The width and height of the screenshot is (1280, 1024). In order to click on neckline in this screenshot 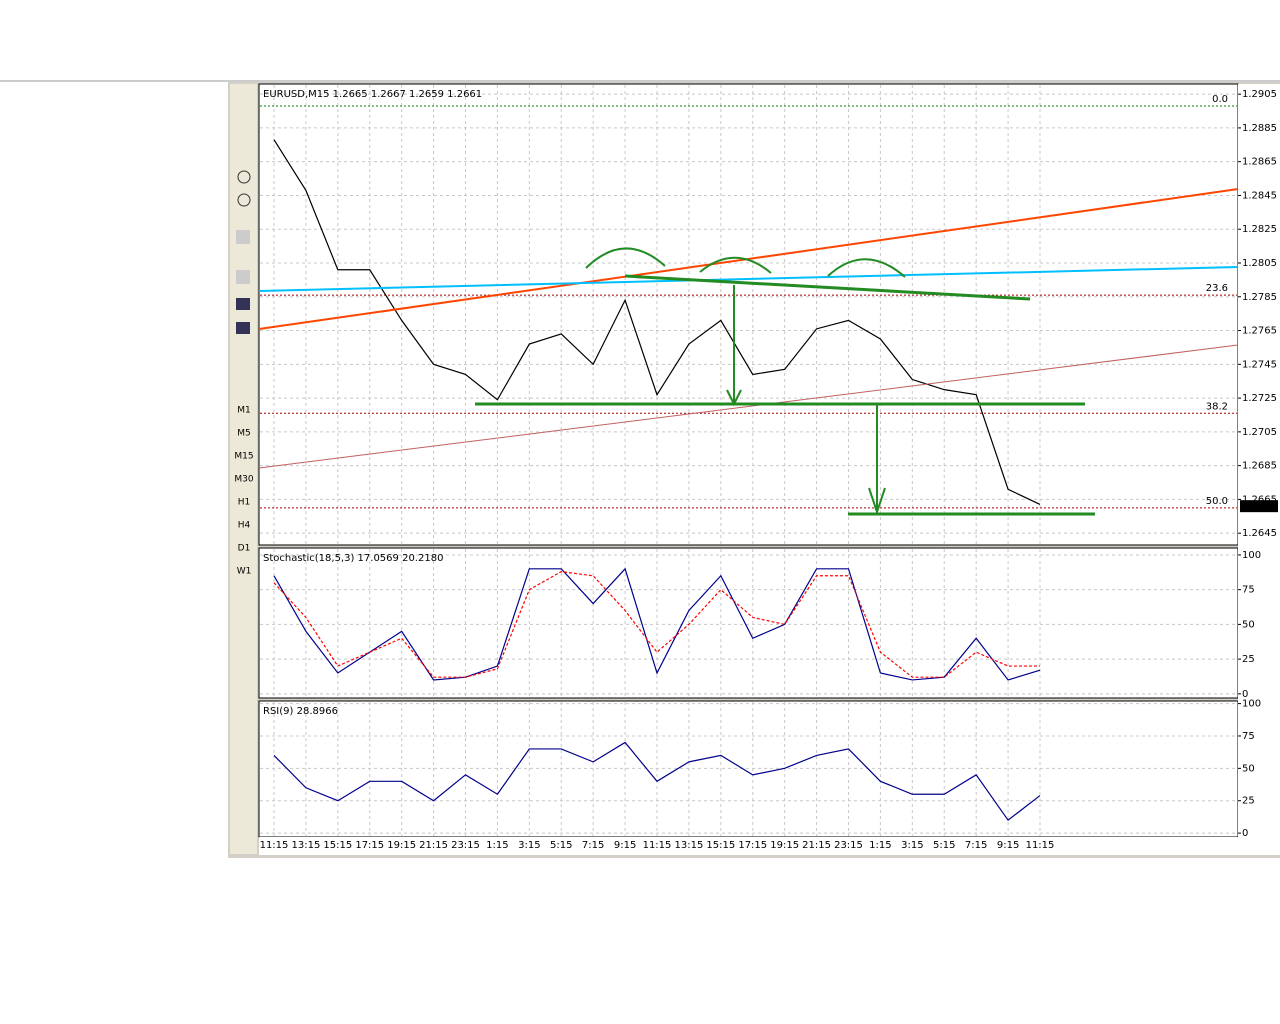, I will do `click(827, 287)`.